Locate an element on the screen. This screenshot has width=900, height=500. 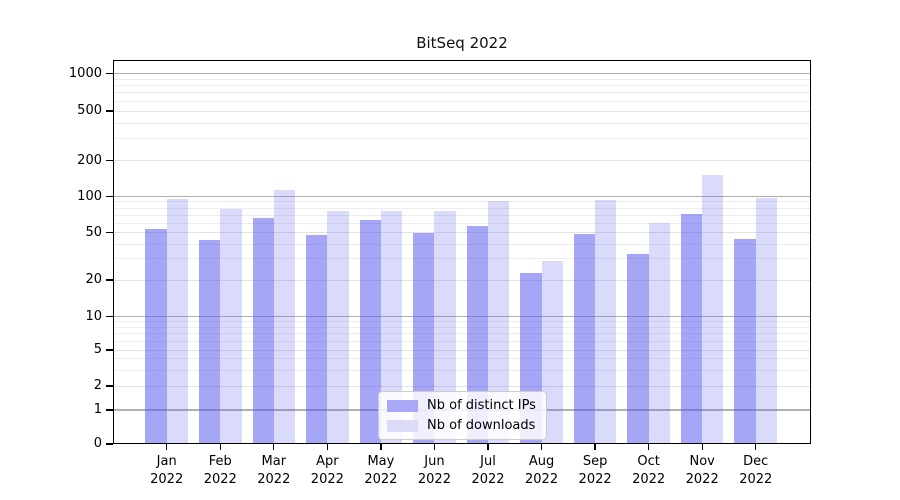
x-tick-jul is located at coordinates (488, 447).